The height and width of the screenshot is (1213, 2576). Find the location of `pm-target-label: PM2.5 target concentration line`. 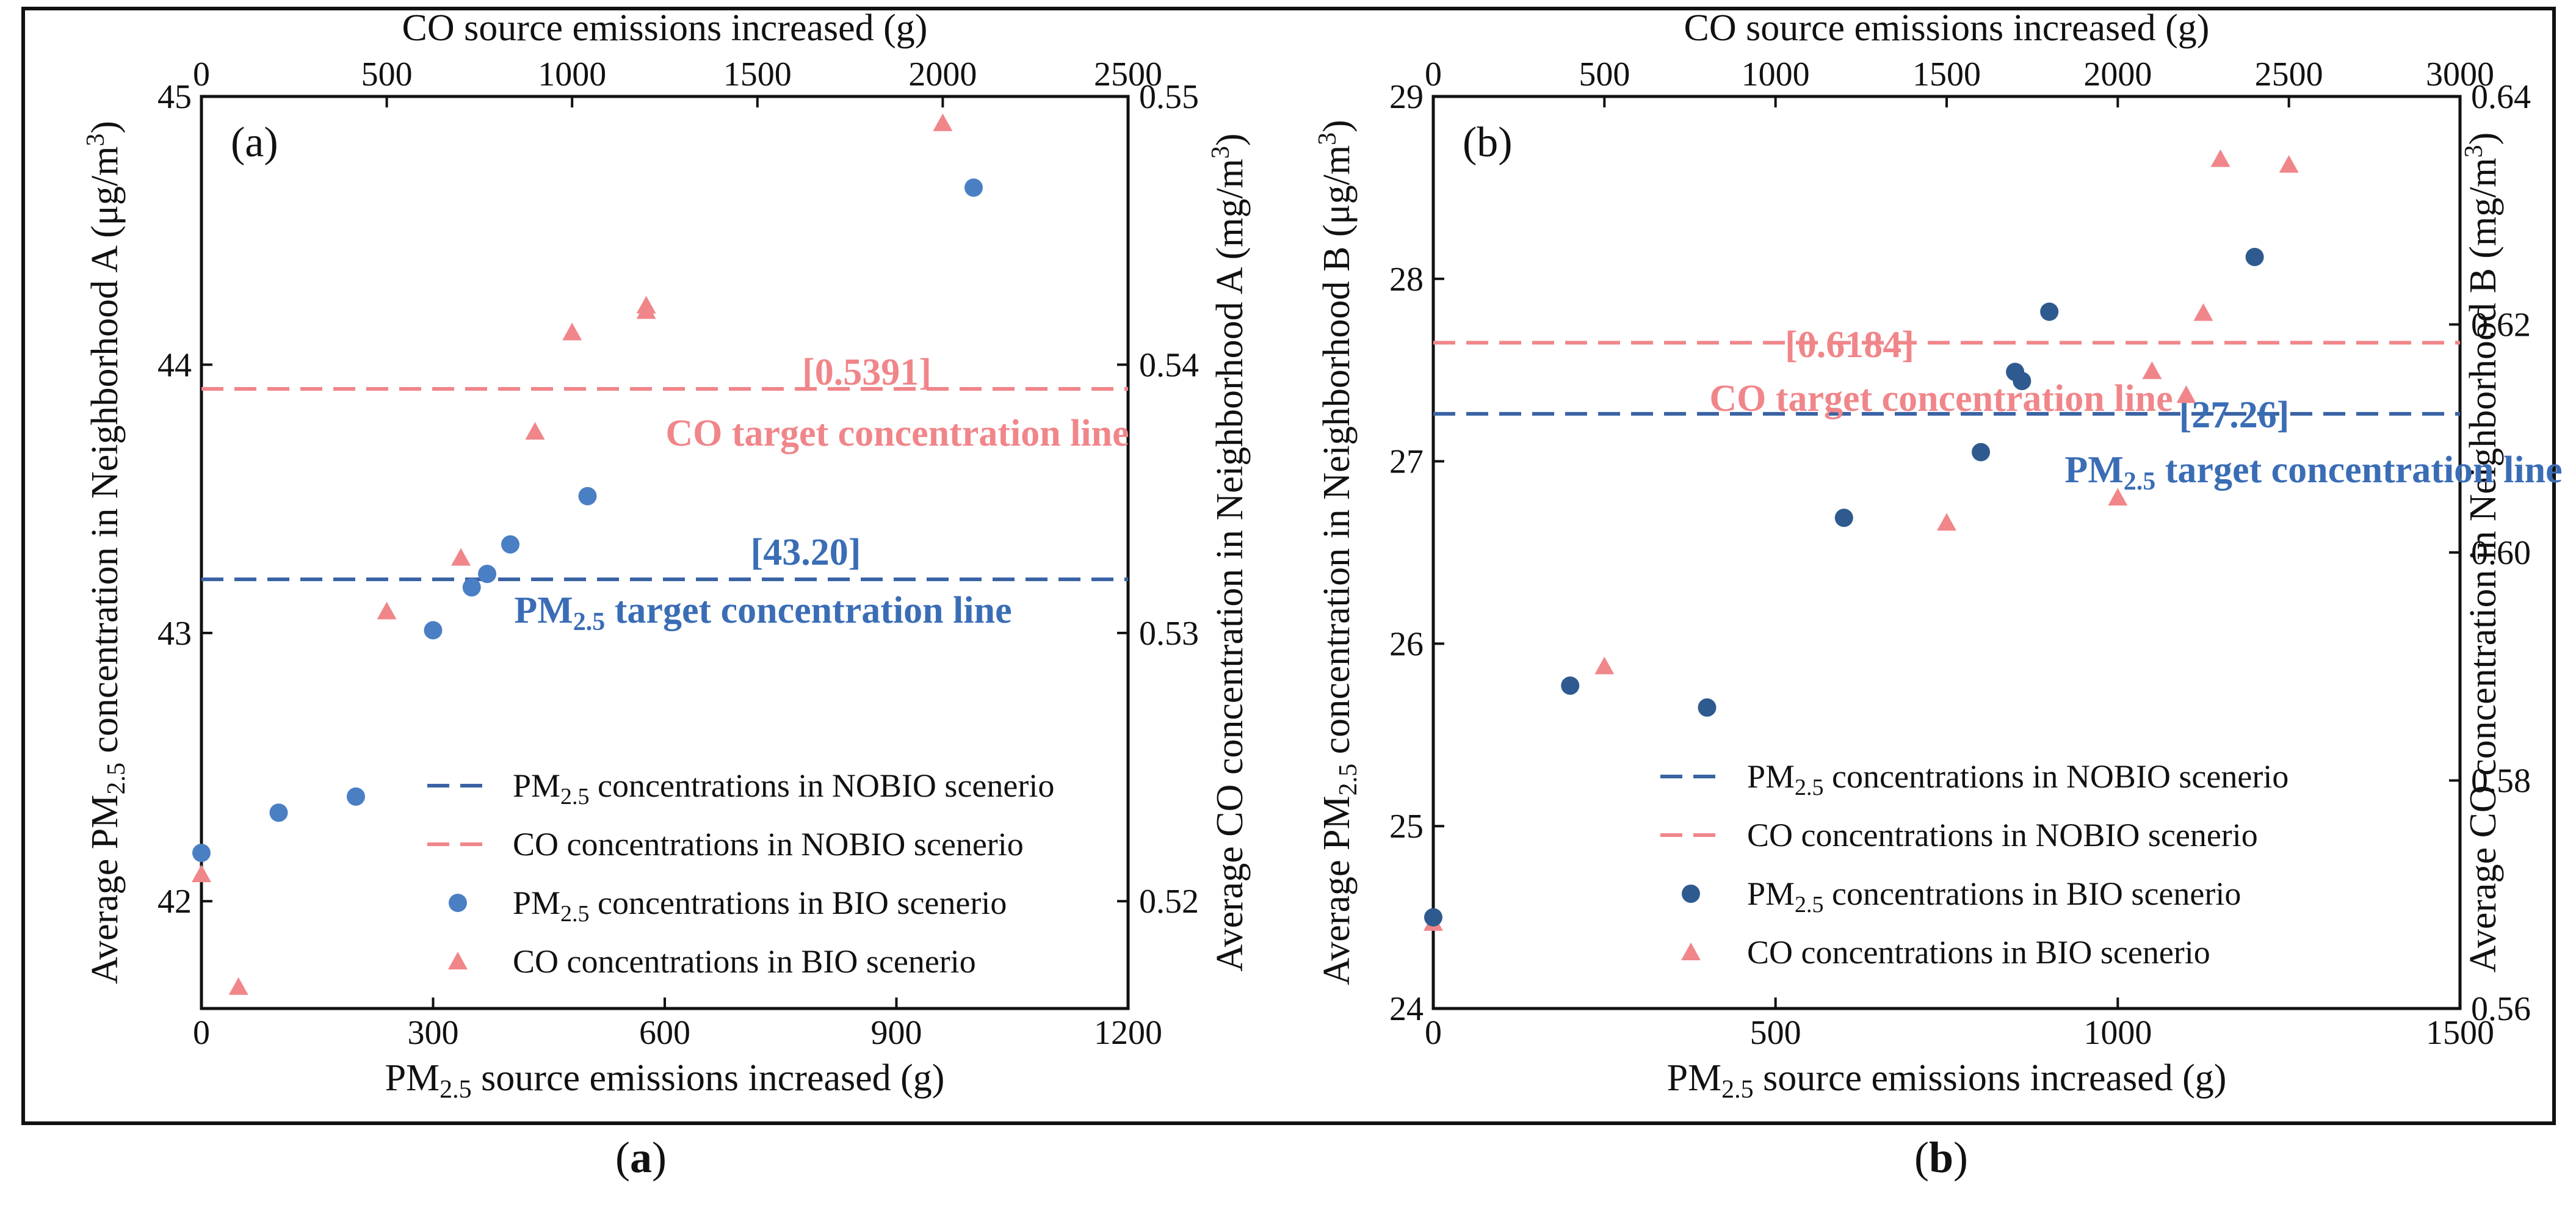

pm-target-label: PM2.5 target concentration line is located at coordinates (762, 613).